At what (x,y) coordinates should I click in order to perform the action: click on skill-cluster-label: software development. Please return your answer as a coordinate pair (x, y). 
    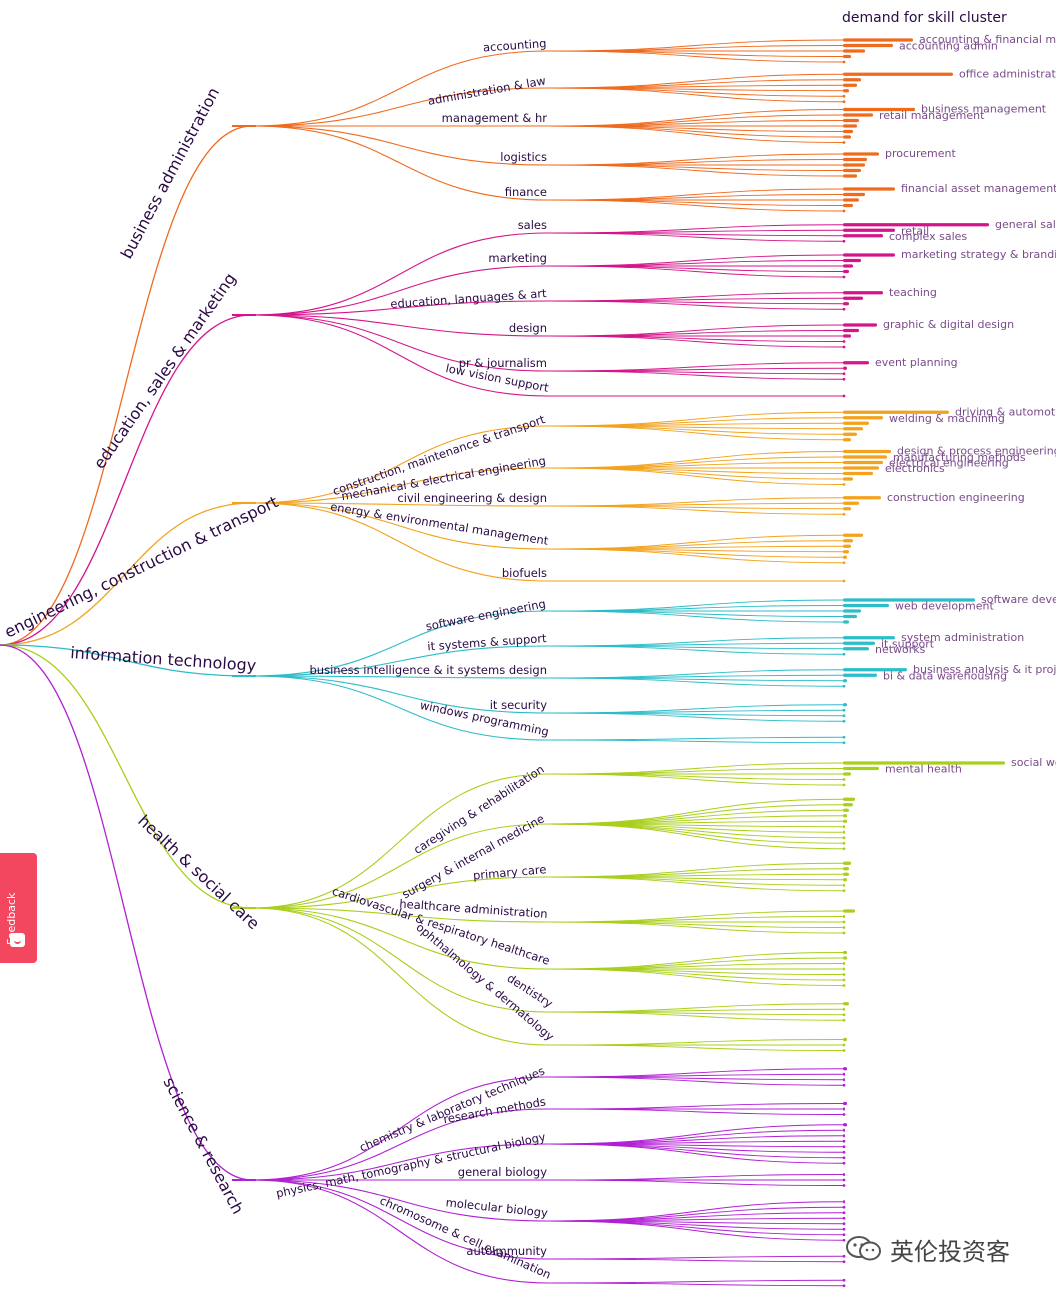
    Looking at the image, I should click on (1018, 599).